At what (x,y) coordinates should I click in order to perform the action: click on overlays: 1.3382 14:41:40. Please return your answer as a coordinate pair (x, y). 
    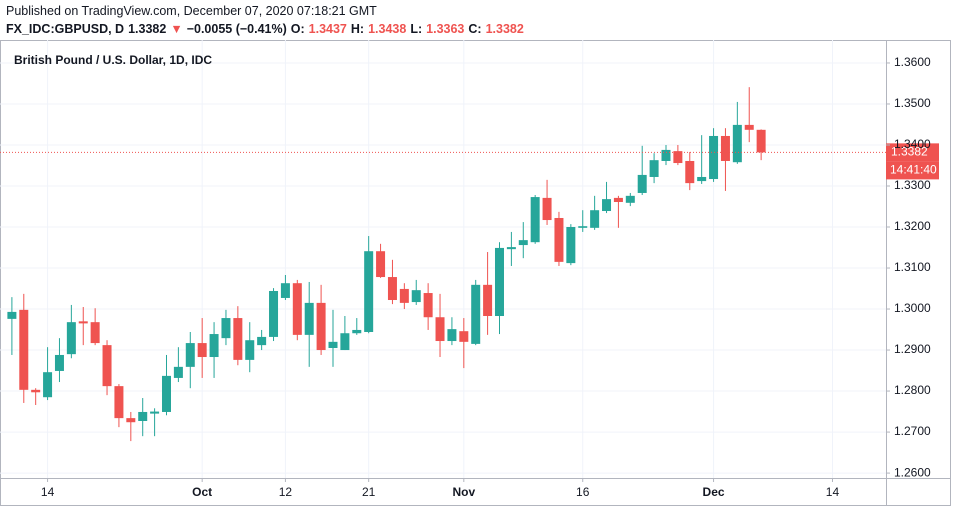
    Looking at the image, I should click on (469, 161).